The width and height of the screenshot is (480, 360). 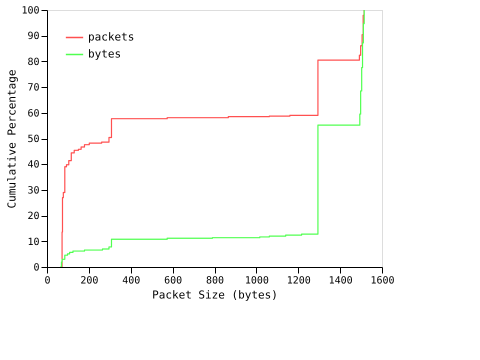 What do you see at coordinates (33, 88) in the screenshot?
I see `y-tick-label: 70` at bounding box center [33, 88].